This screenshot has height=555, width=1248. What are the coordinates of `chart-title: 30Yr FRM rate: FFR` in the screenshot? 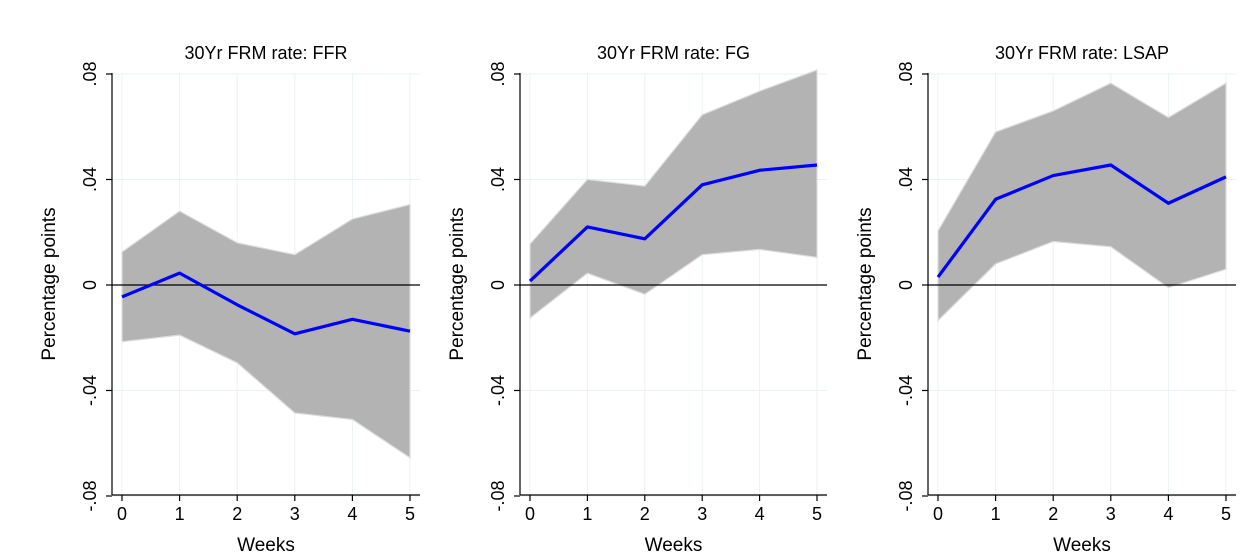 It's located at (265, 53).